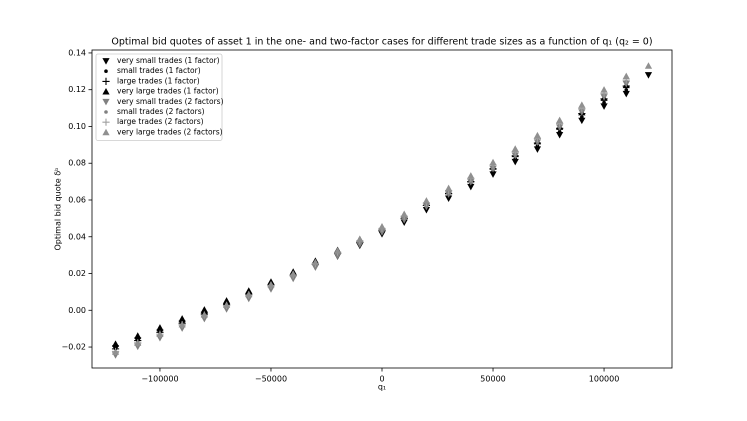  Describe the element at coordinates (77, 199) in the screenshot. I see `y-tick-label: 0.06` at that location.